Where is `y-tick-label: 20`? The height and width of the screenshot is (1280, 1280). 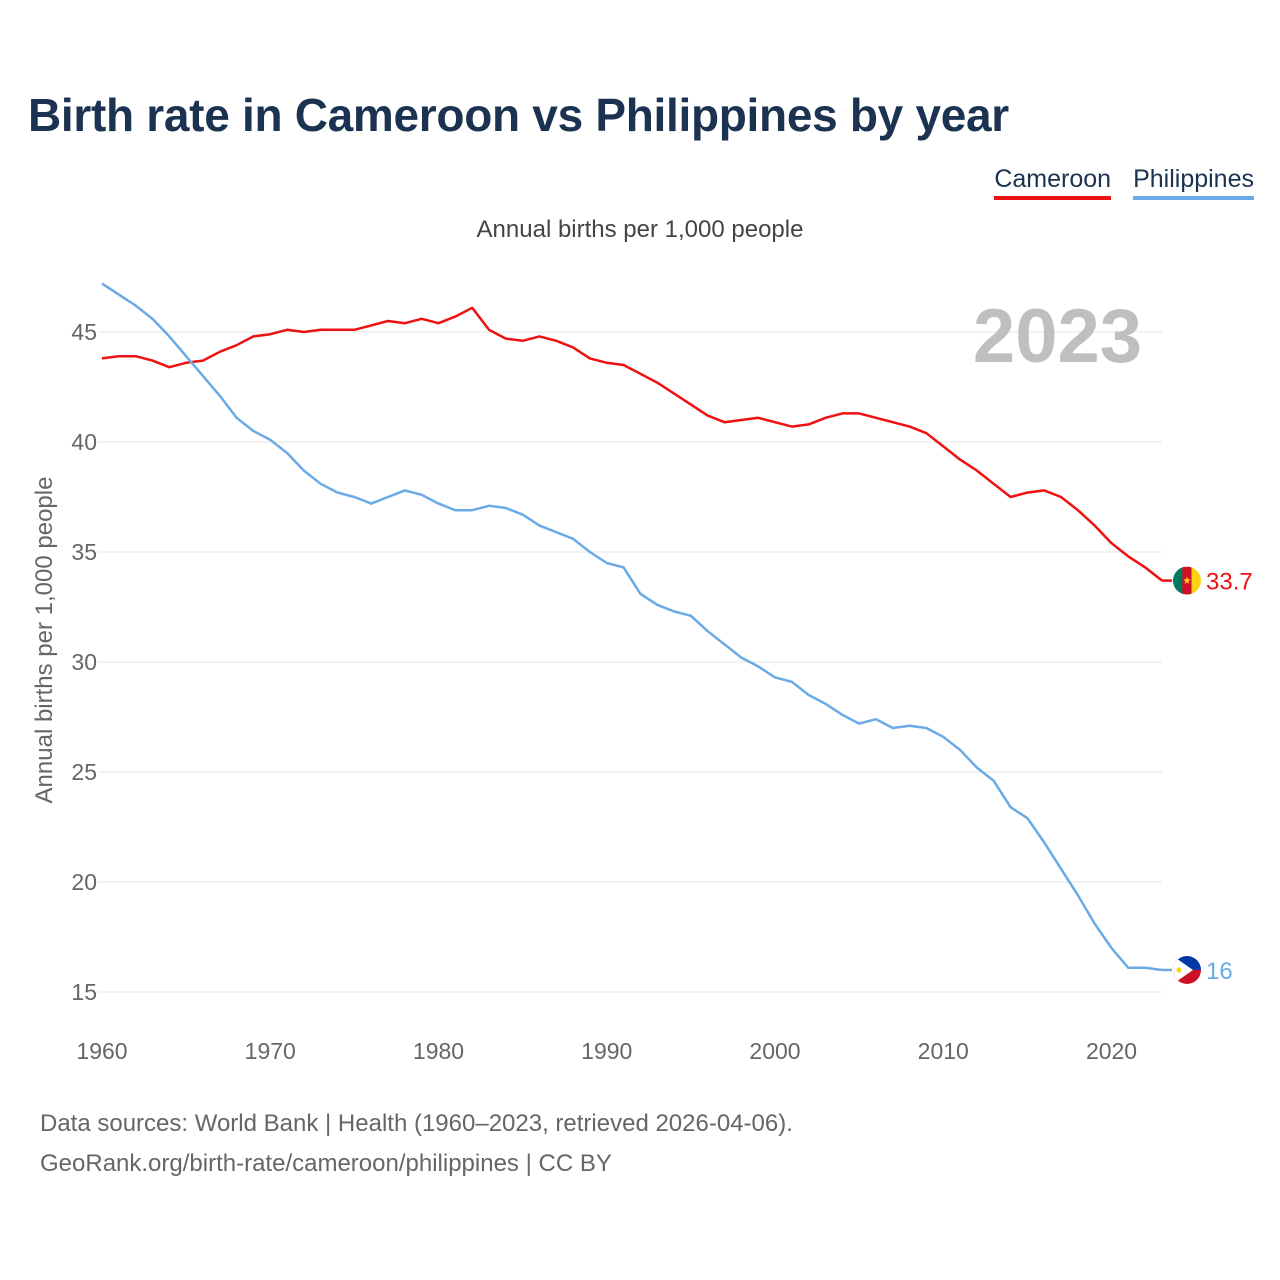
y-tick-label: 20 is located at coordinates (84, 882).